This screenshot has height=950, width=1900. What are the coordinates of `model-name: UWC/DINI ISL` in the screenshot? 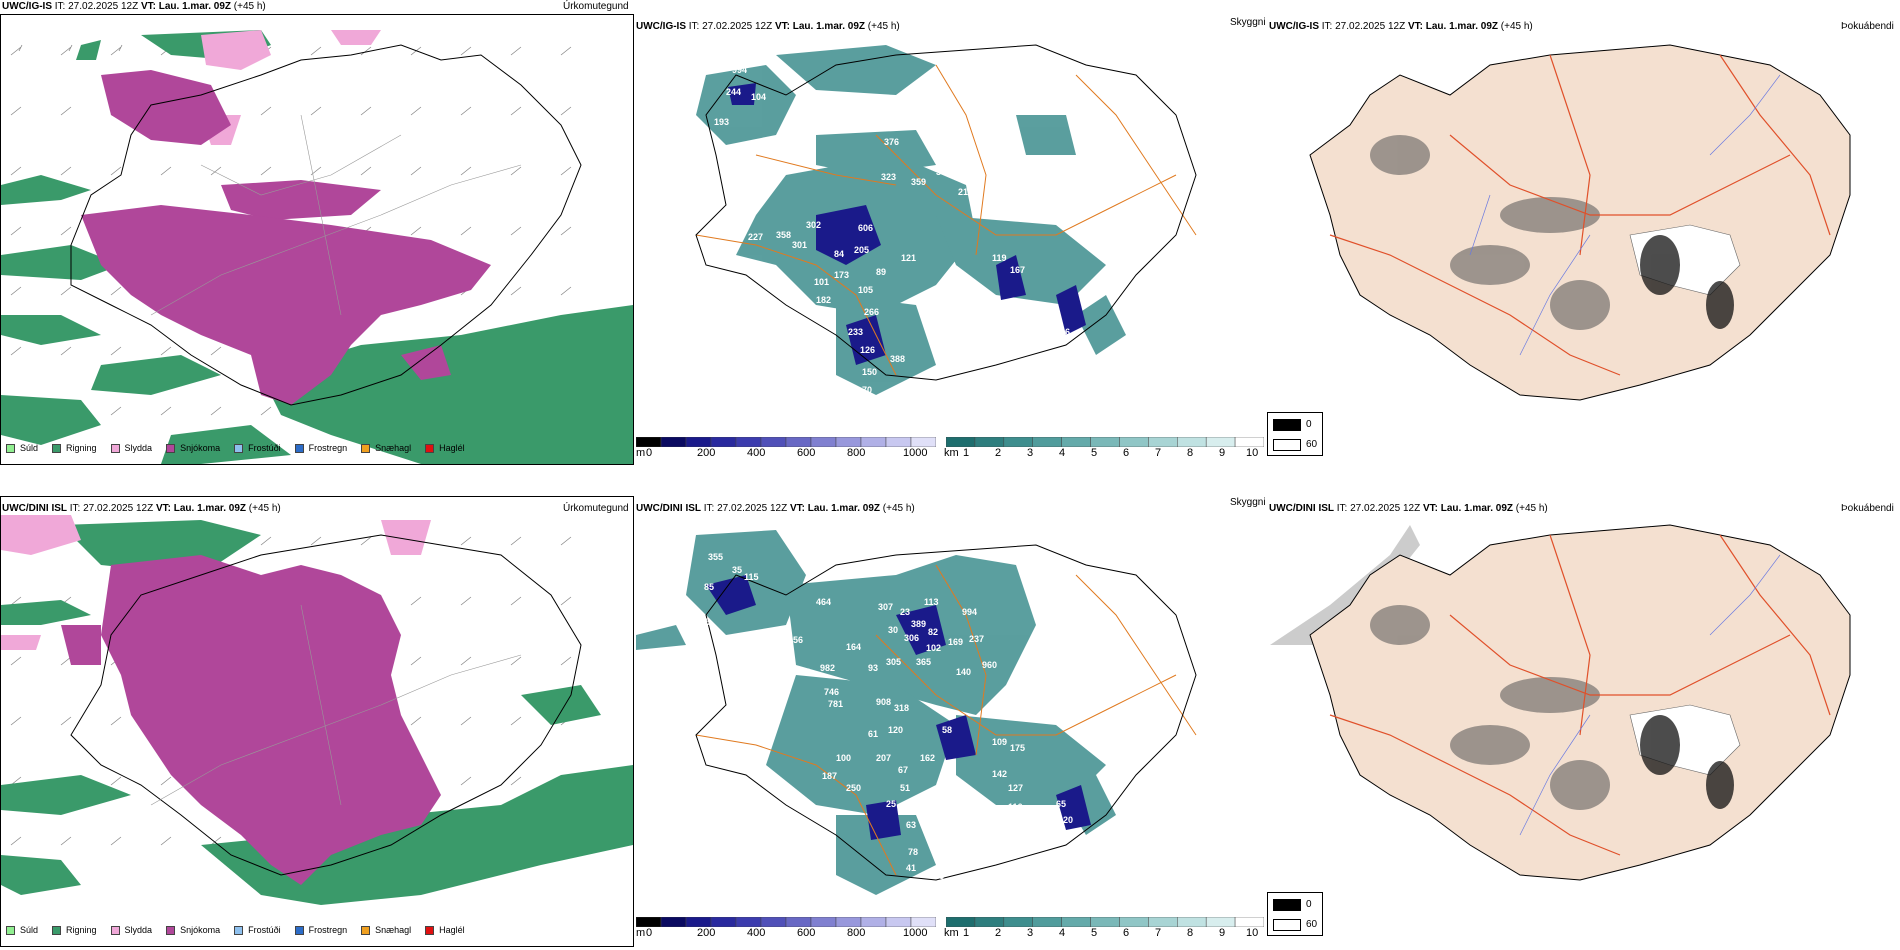 It's located at (1301, 508).